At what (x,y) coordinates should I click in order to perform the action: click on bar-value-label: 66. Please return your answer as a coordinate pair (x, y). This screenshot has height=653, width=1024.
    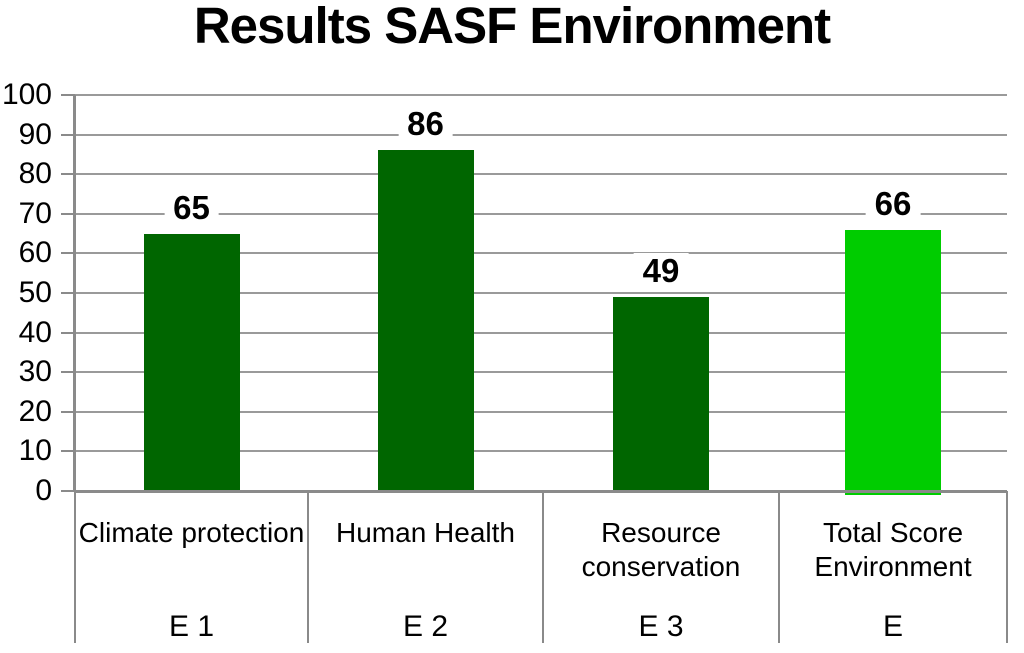
    Looking at the image, I should click on (893, 203).